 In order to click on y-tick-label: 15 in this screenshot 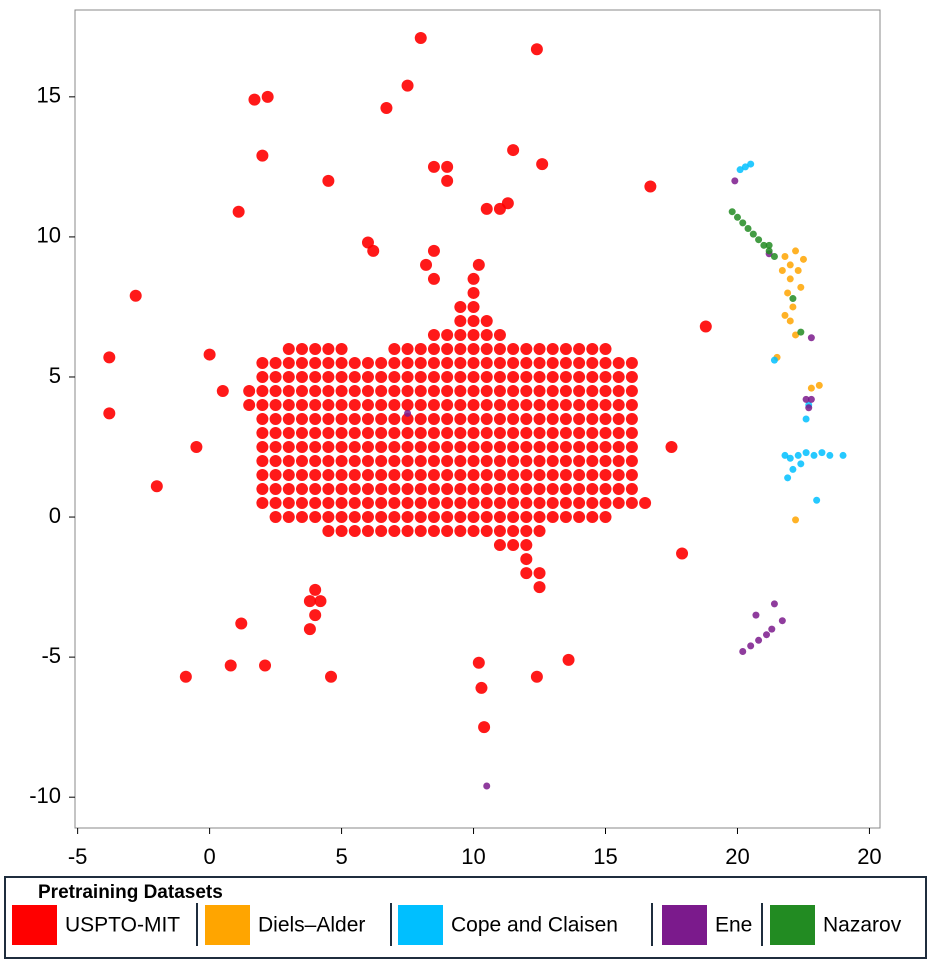, I will do `click(49, 95)`.